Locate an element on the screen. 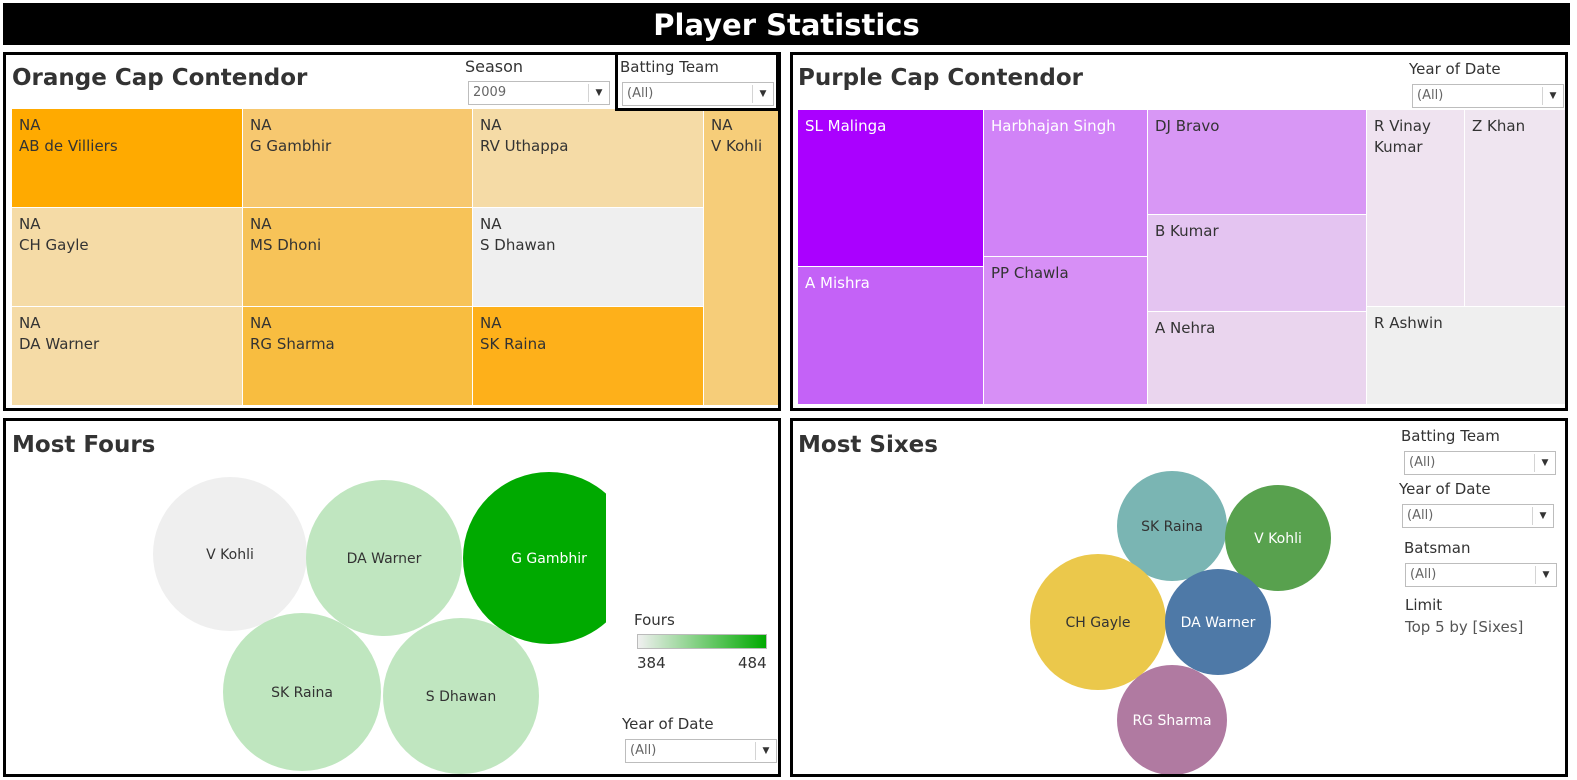 The image size is (1577, 780). most-sixes-title: Most Sixes is located at coordinates (868, 445).